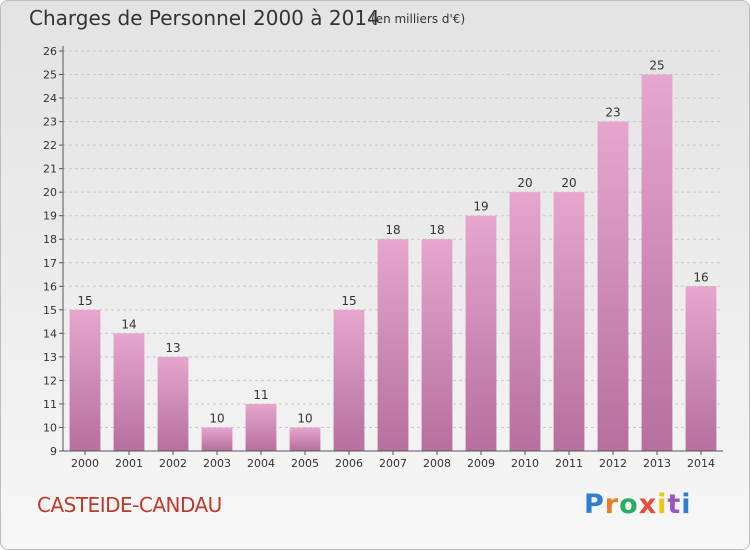 This screenshot has height=550, width=750. What do you see at coordinates (50, 333) in the screenshot?
I see `y-tick-label: 14` at bounding box center [50, 333].